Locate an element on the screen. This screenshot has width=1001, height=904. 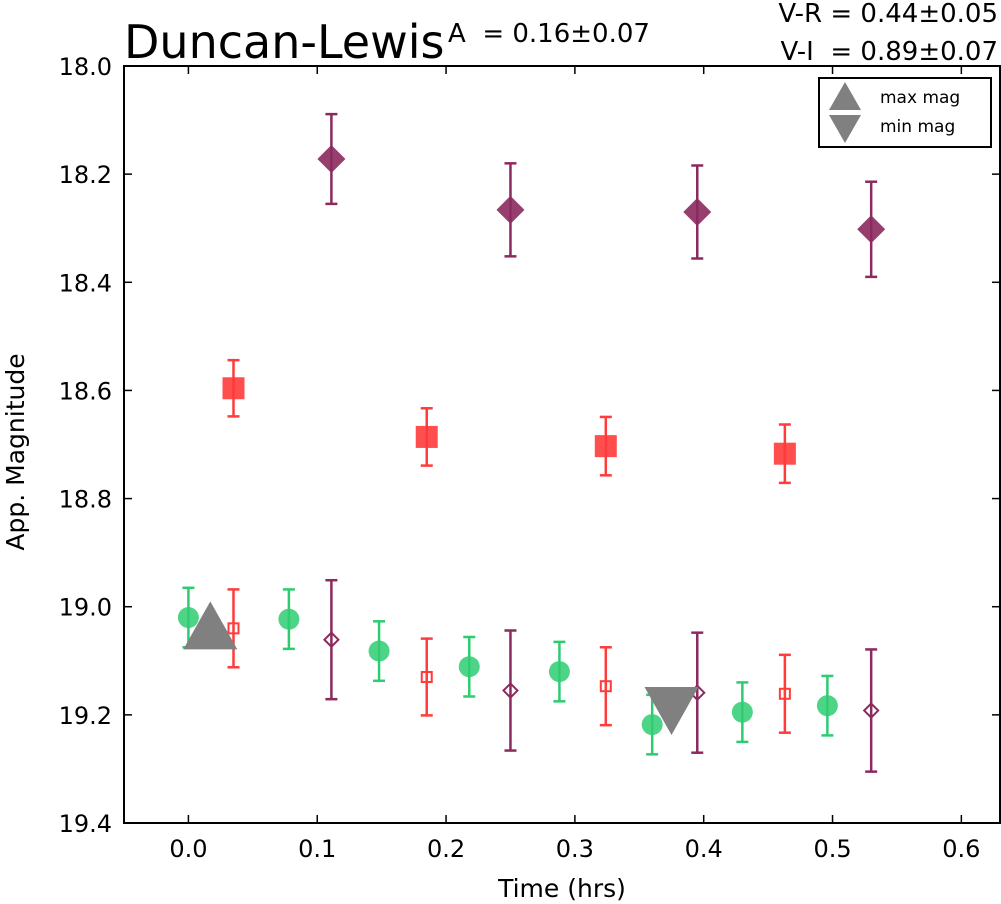
y-tick-label: 18.6 is located at coordinates (85, 391).